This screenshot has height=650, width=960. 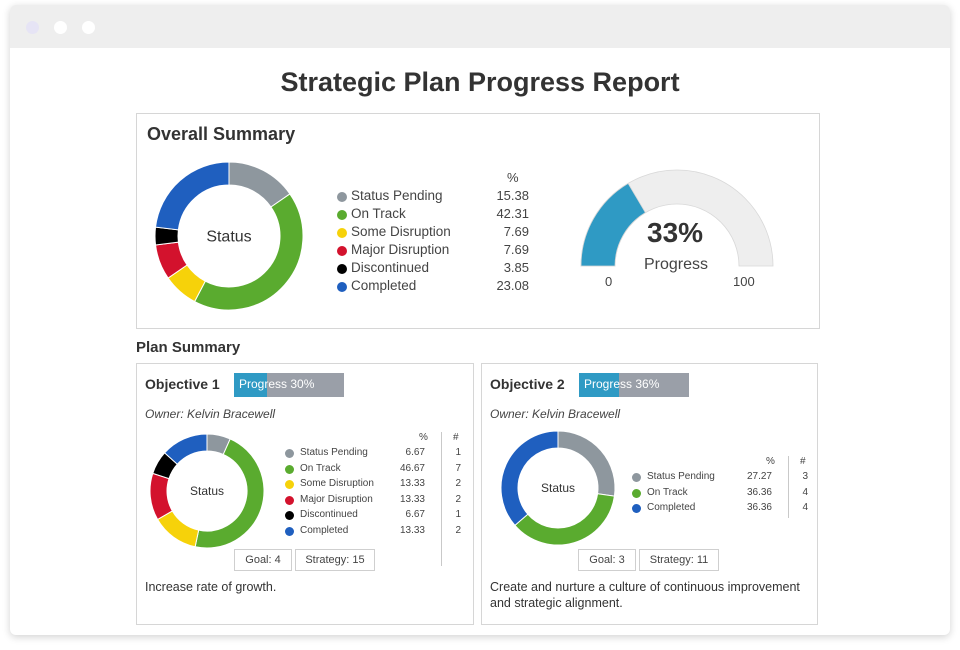 I want to click on objective-1-legend-item-on-track: On Track 46.67 7, so click(x=373, y=470).